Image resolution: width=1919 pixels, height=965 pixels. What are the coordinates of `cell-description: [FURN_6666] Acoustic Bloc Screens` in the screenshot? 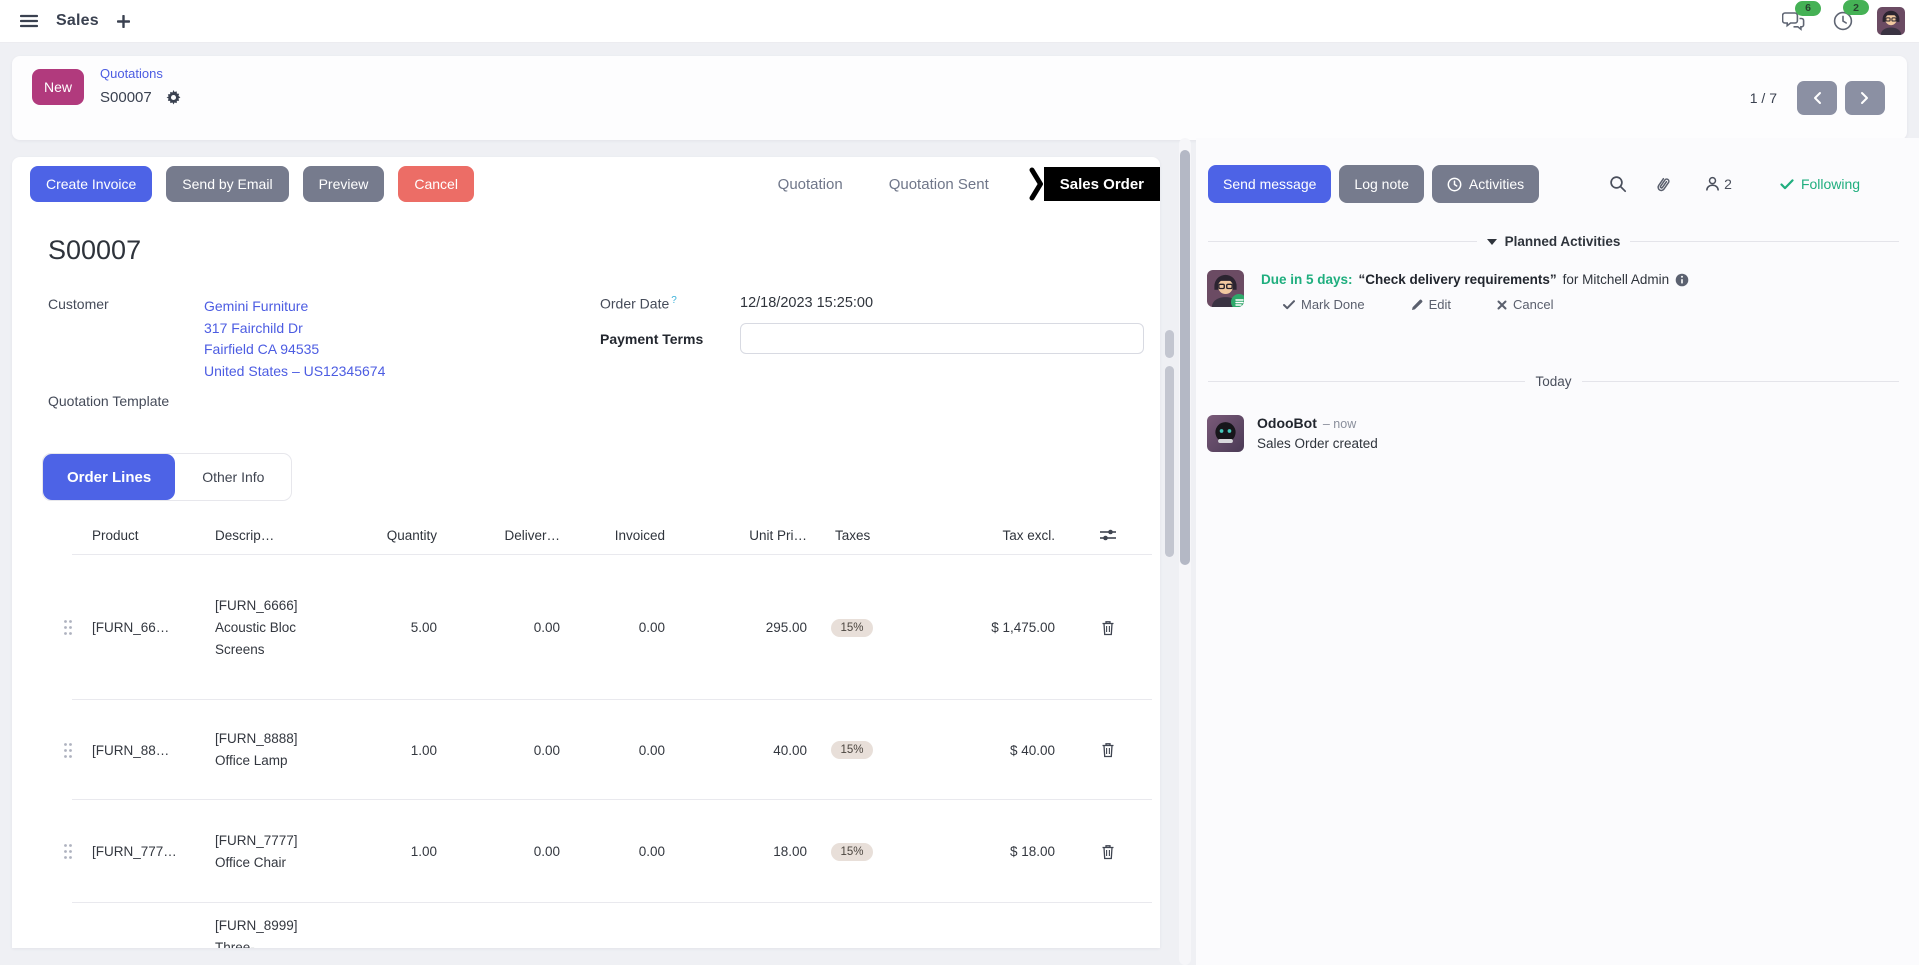 It's located at (256, 627).